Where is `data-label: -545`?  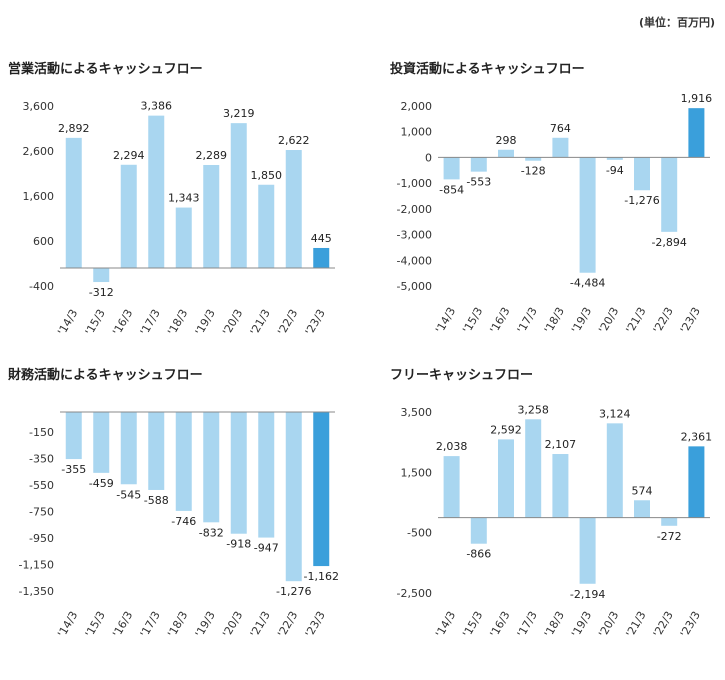
data-label: -545 is located at coordinates (128, 494).